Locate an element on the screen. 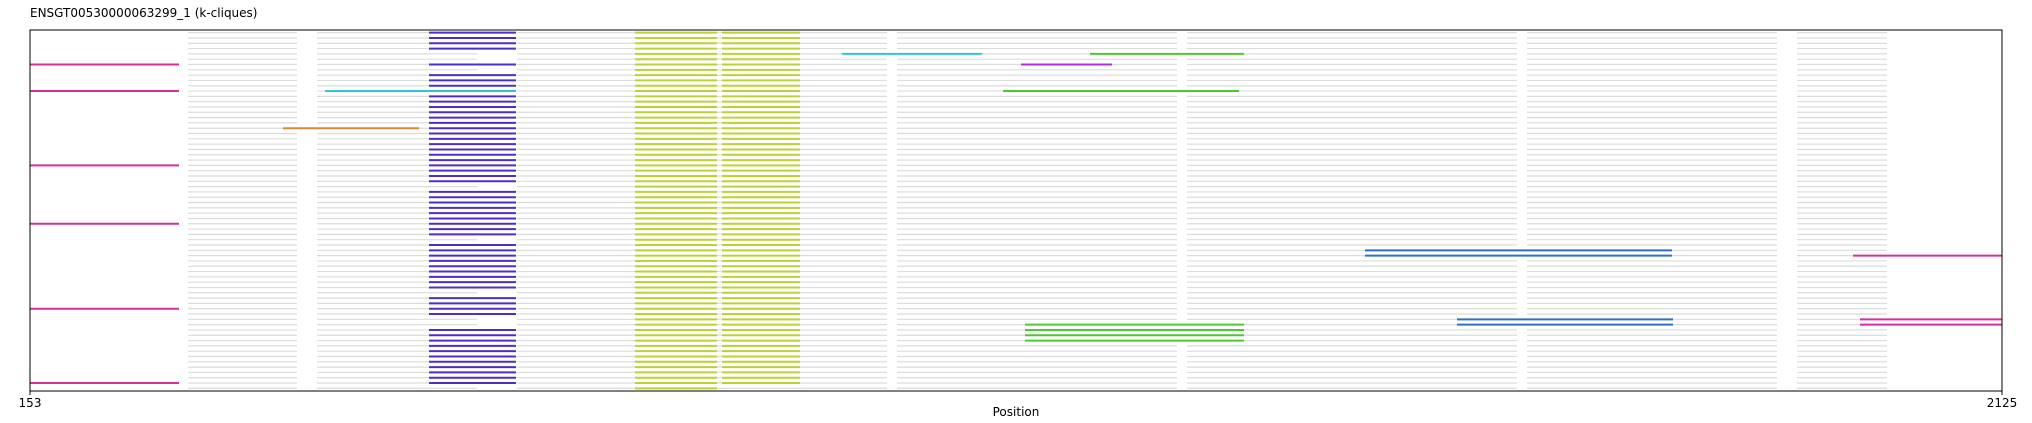 The width and height of the screenshot is (2032, 423). x-tick-label: 153 is located at coordinates (30, 403).